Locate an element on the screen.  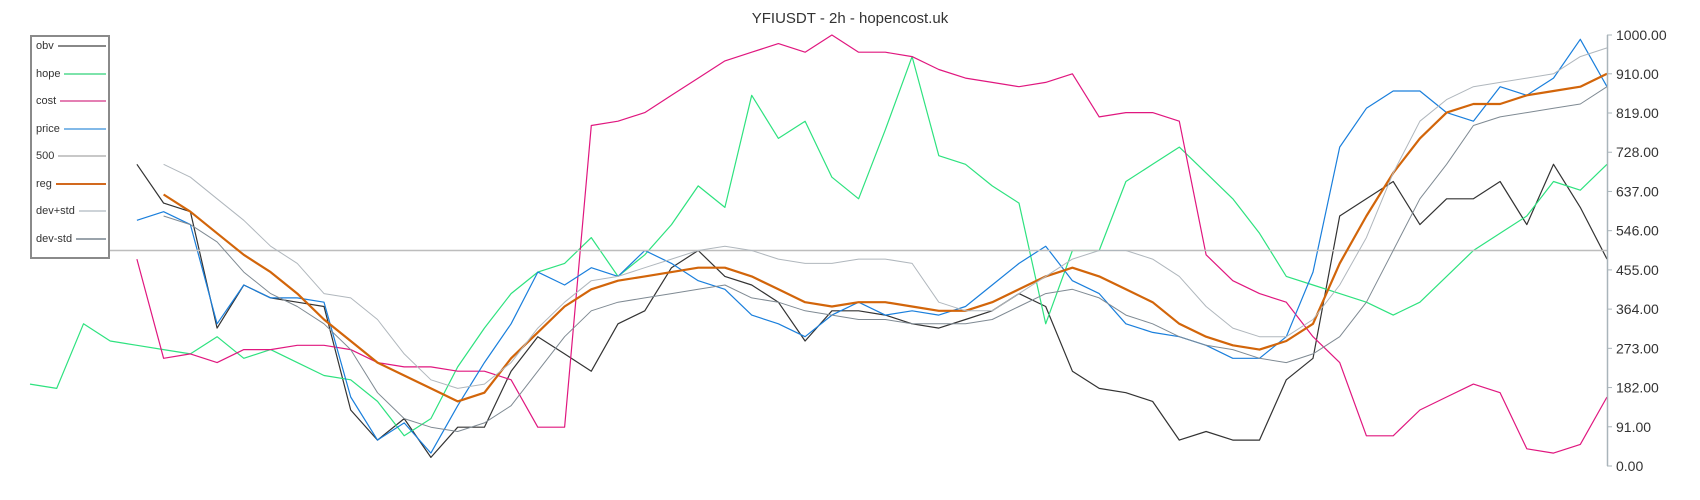
legend-label: reg is located at coordinates (44, 183).